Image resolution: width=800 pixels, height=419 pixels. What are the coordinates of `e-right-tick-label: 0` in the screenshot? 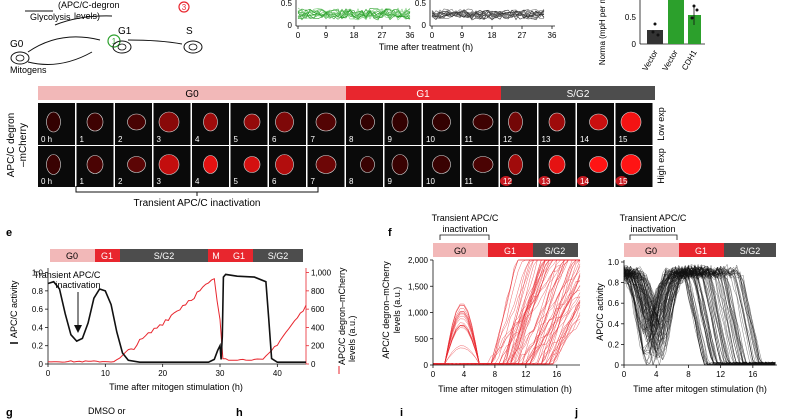 It's located at (313, 364).